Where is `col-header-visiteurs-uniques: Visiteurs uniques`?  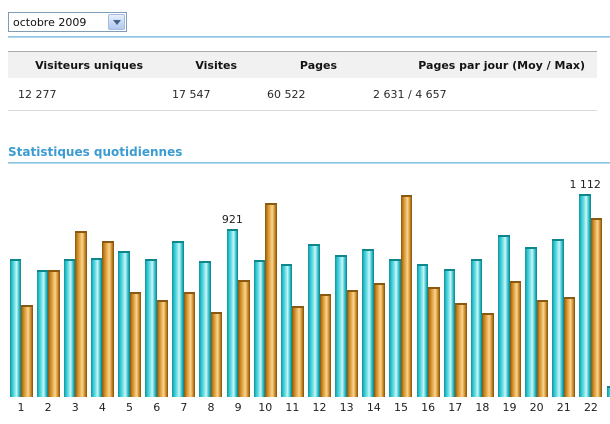 col-header-visiteurs-uniques: Visiteurs uniques is located at coordinates (89, 65).